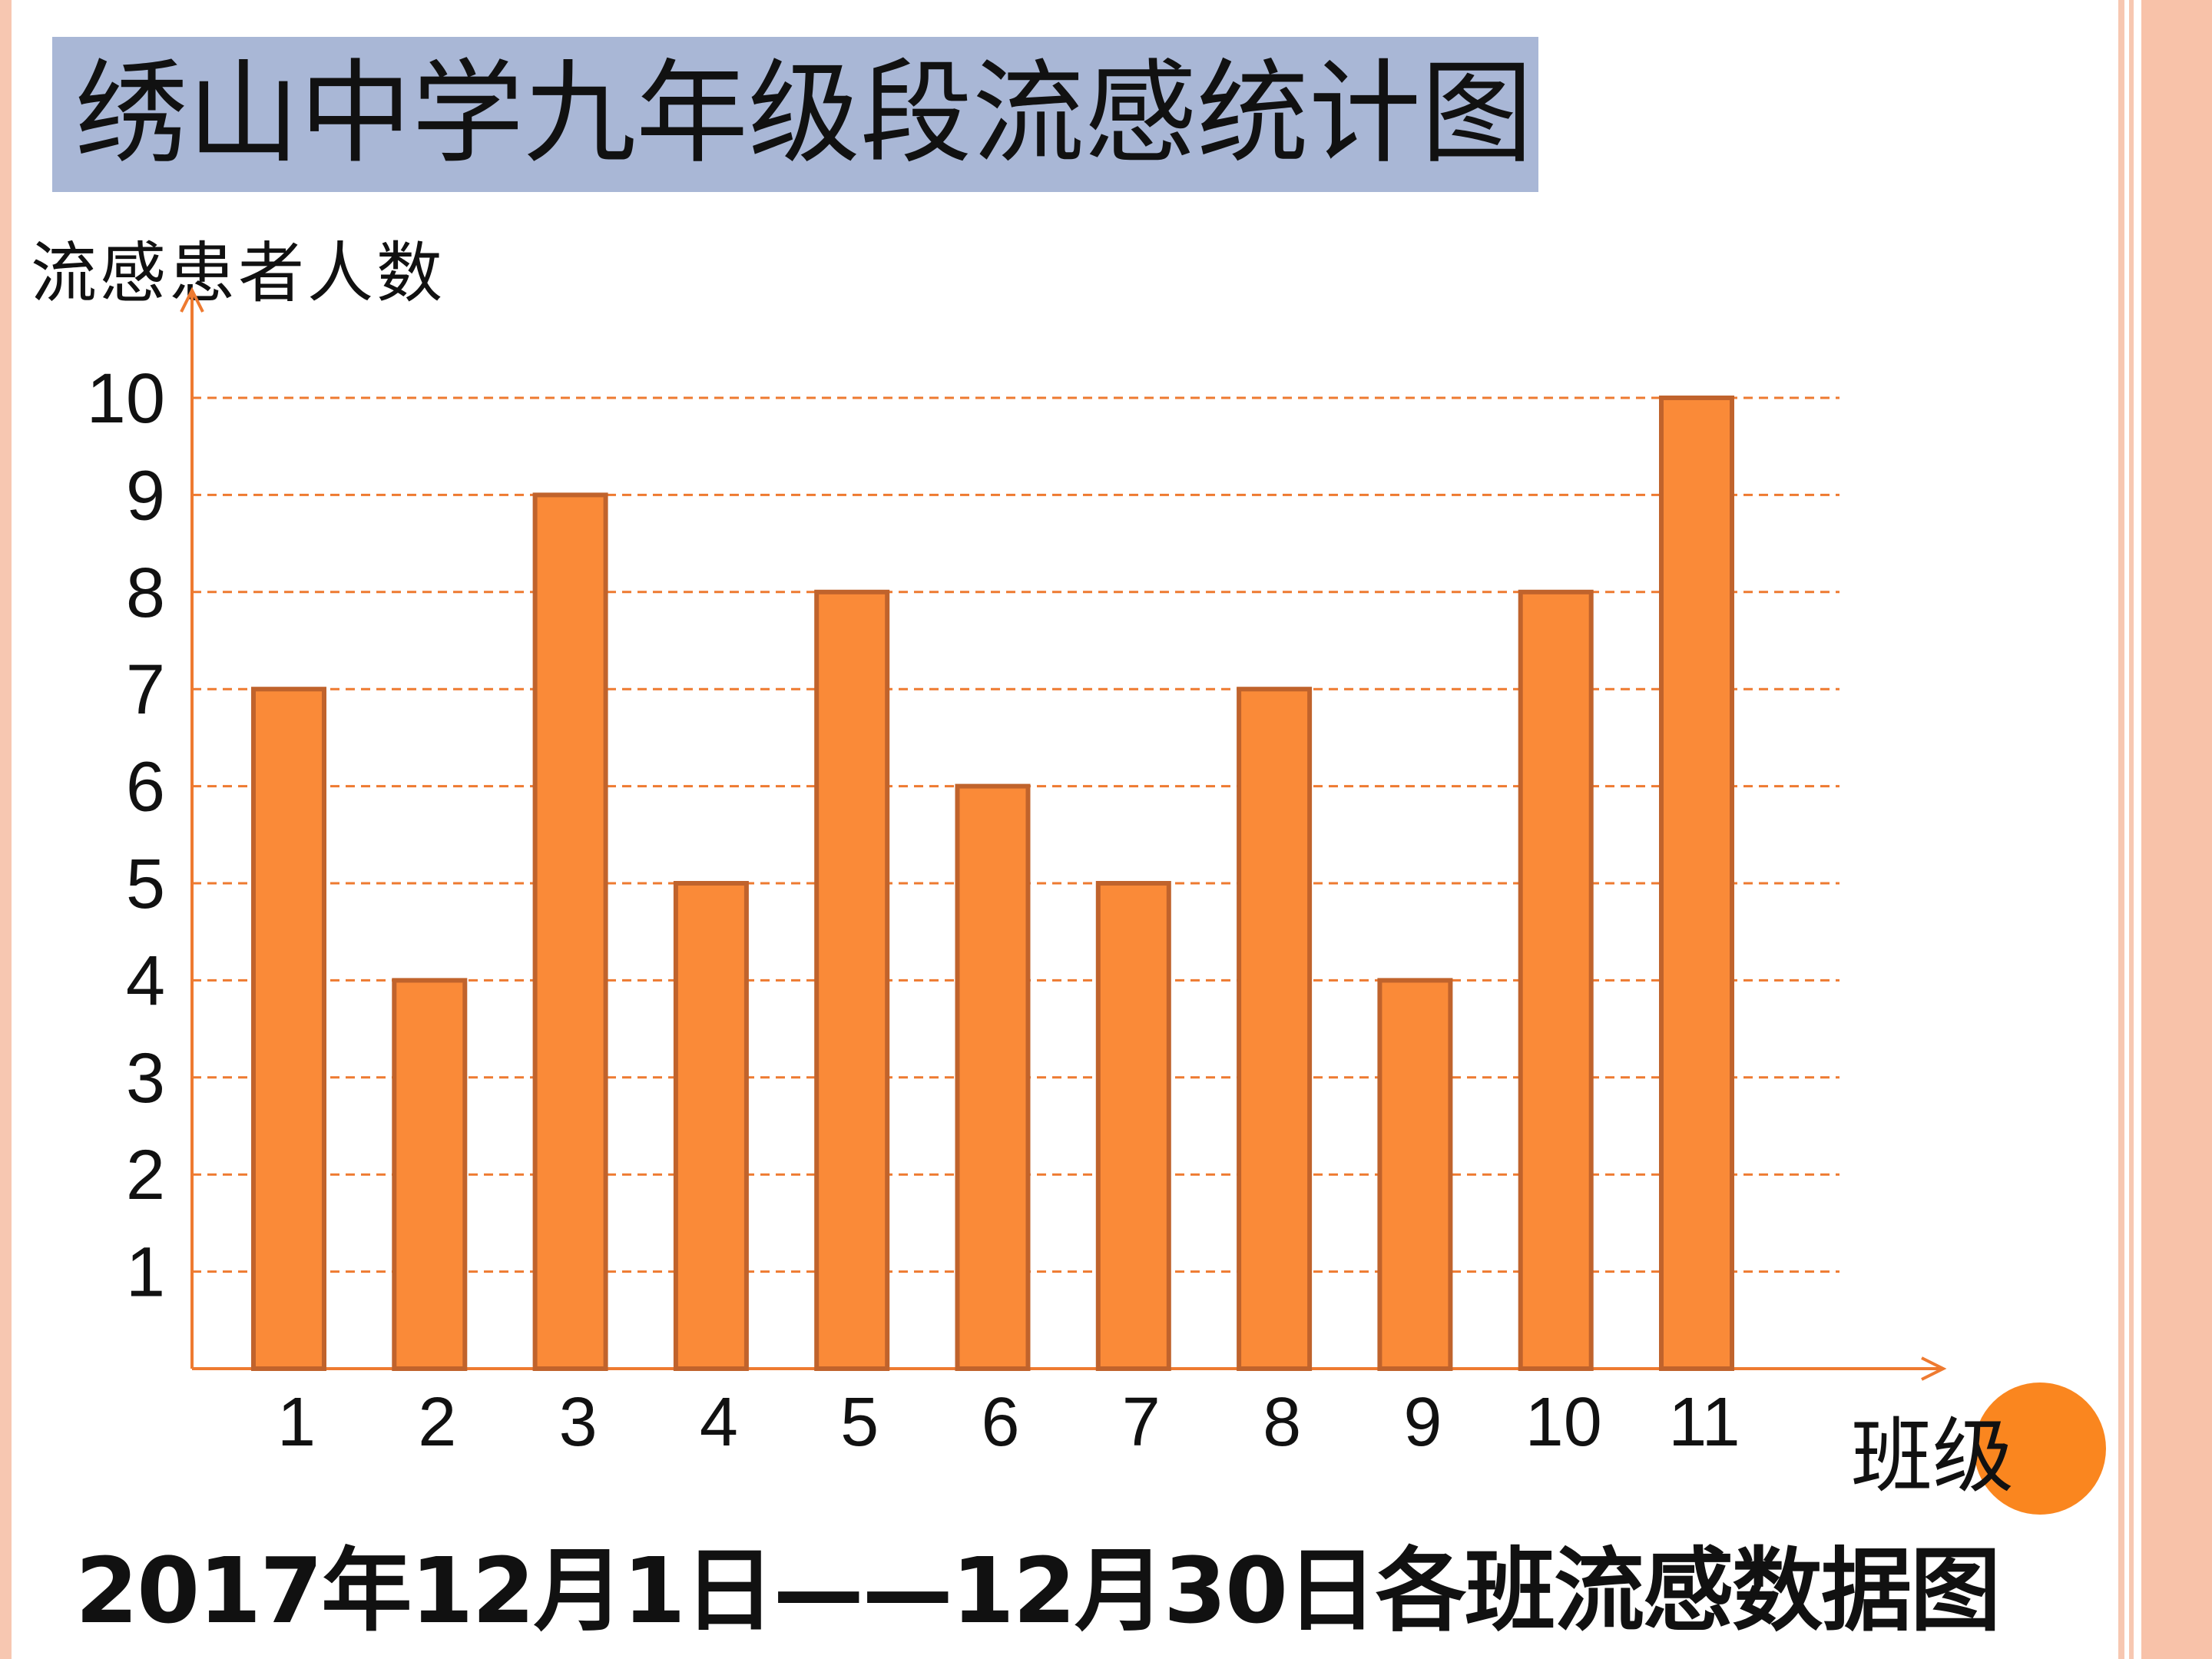 Image resolution: width=2212 pixels, height=1659 pixels. I want to click on y-tick-label: 8, so click(145, 593).